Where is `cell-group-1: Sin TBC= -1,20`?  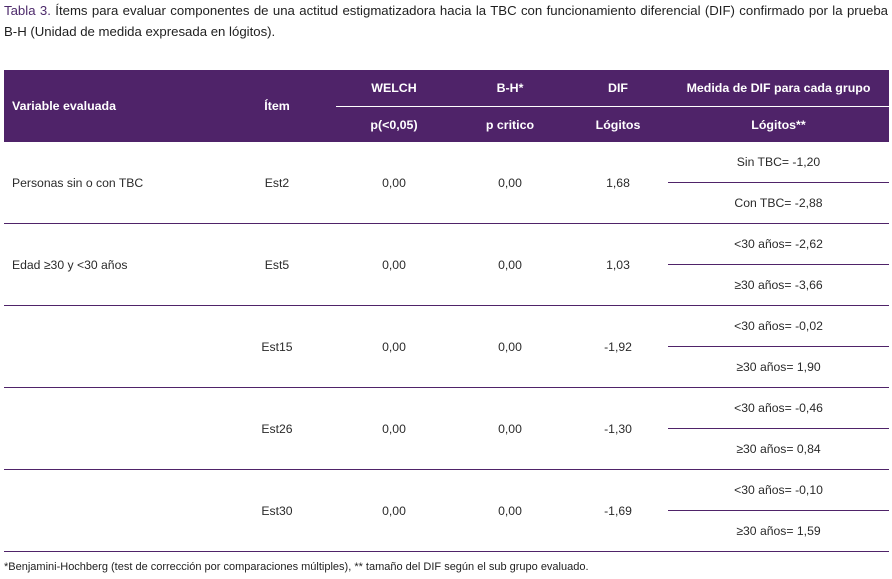 cell-group-1: Sin TBC= -1,20 is located at coordinates (778, 162).